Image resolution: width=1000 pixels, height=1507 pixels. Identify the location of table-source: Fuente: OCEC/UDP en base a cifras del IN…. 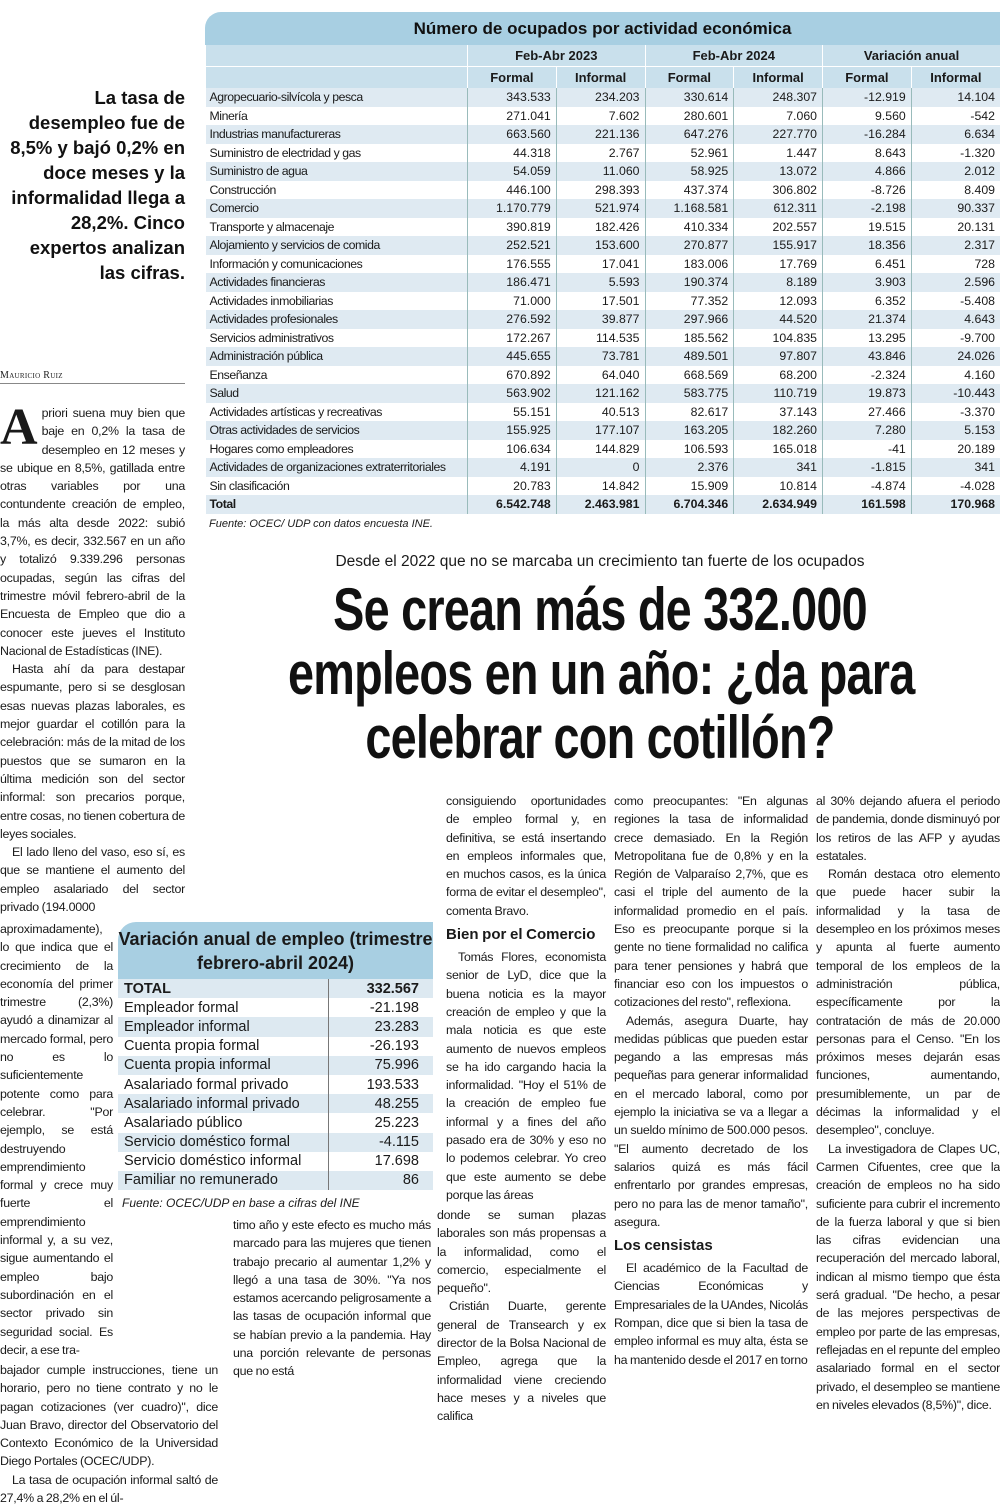
(275, 1203).